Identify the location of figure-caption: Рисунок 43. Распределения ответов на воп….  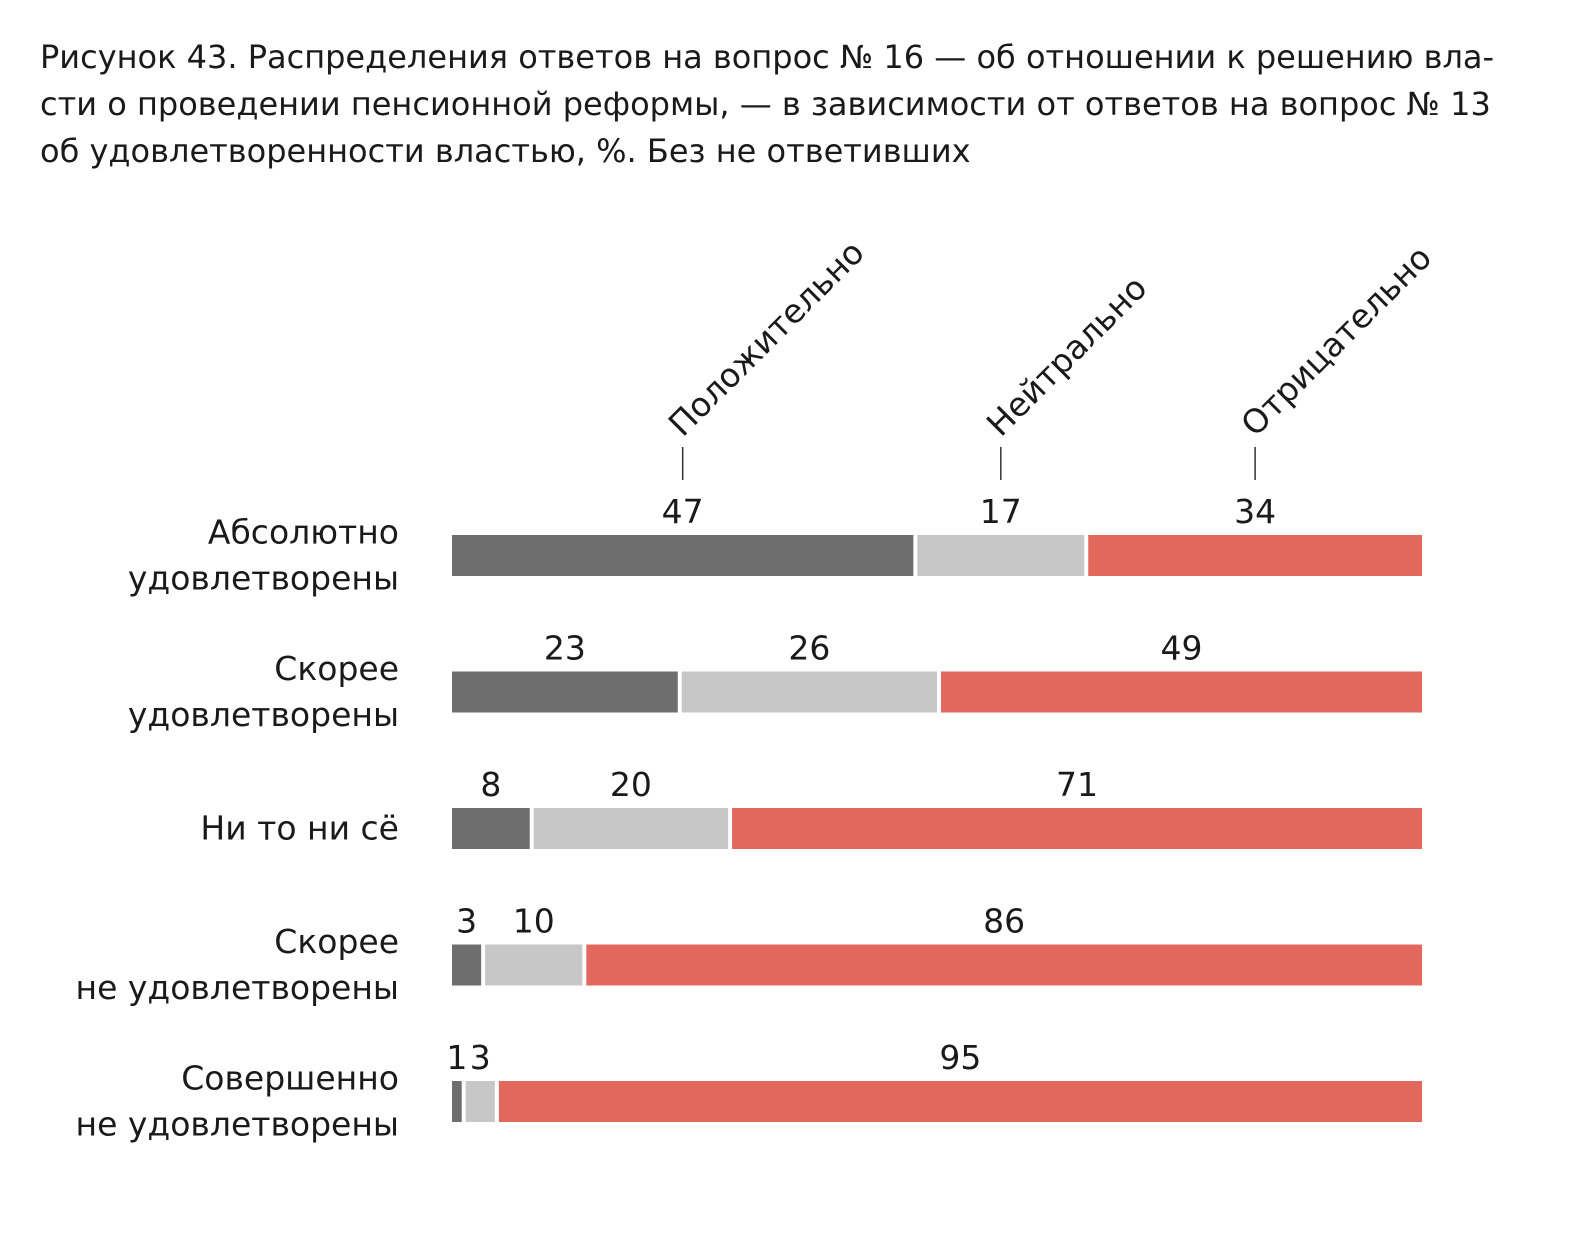
(795, 104).